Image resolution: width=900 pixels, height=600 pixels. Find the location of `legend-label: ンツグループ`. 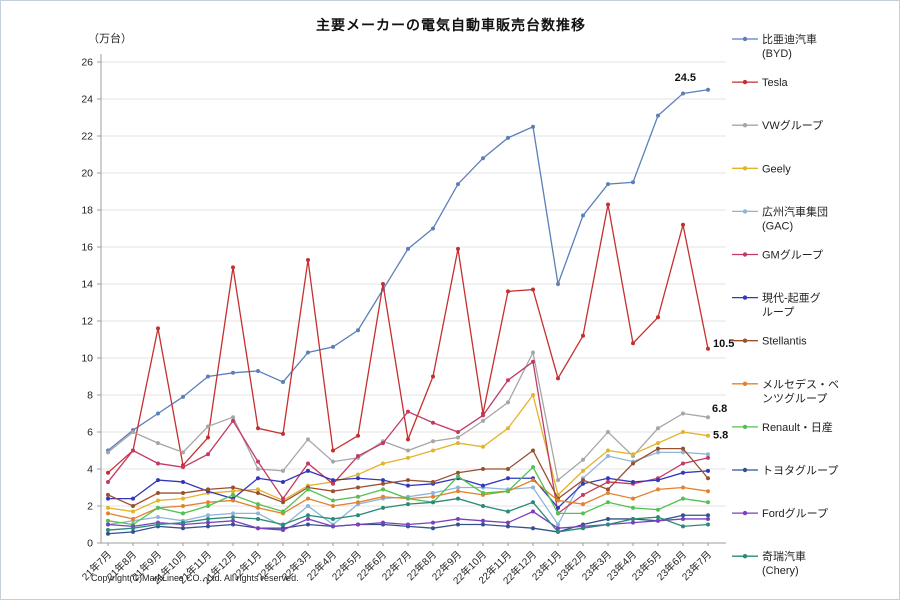

legend-label: ンツグループ is located at coordinates (794, 398).